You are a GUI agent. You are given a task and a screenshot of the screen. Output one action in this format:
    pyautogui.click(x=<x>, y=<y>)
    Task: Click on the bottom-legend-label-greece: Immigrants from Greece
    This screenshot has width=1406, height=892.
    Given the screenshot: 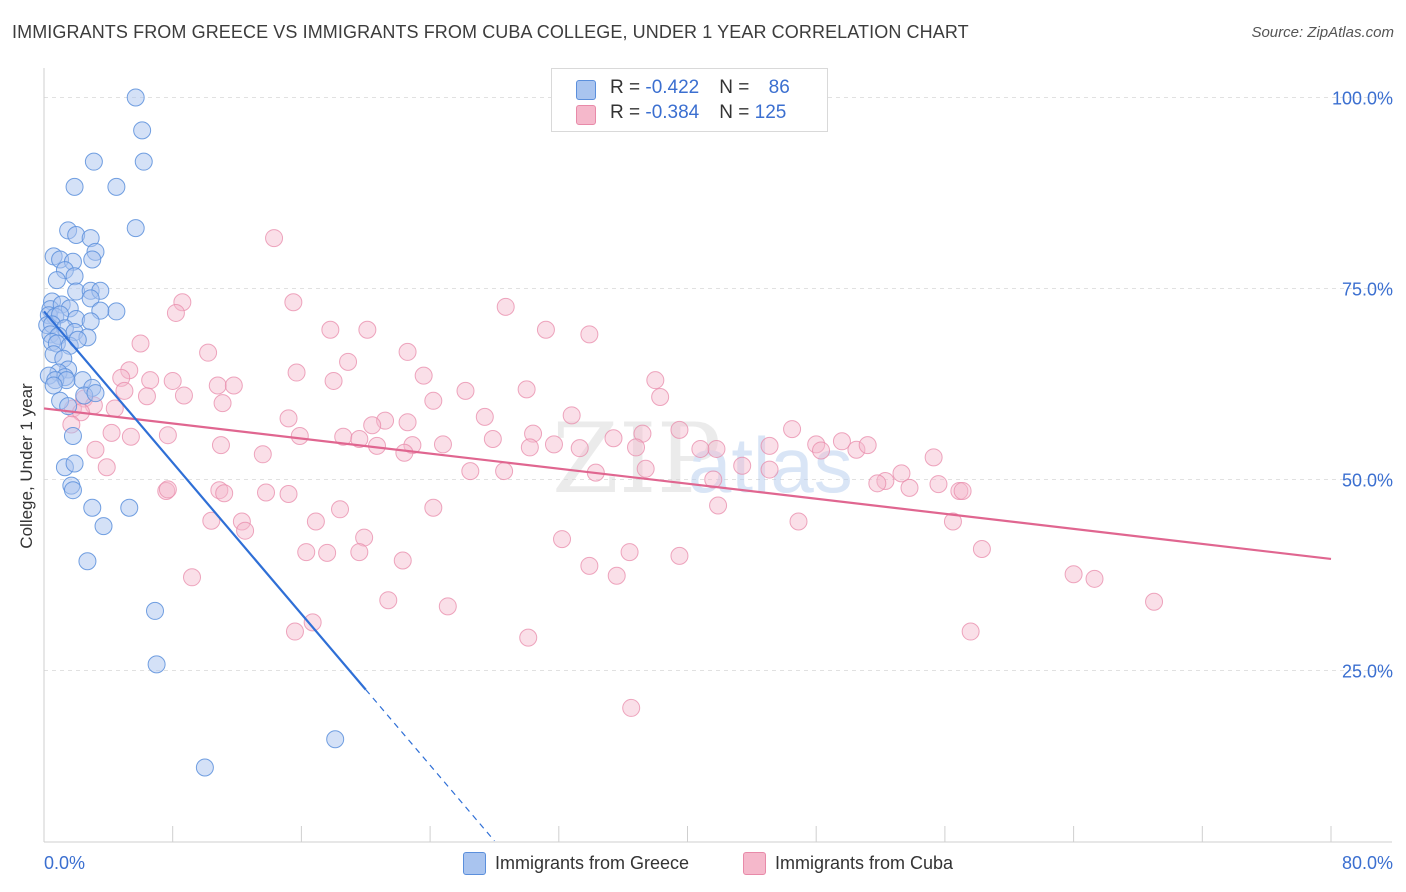 What is the action you would take?
    pyautogui.click(x=592, y=863)
    